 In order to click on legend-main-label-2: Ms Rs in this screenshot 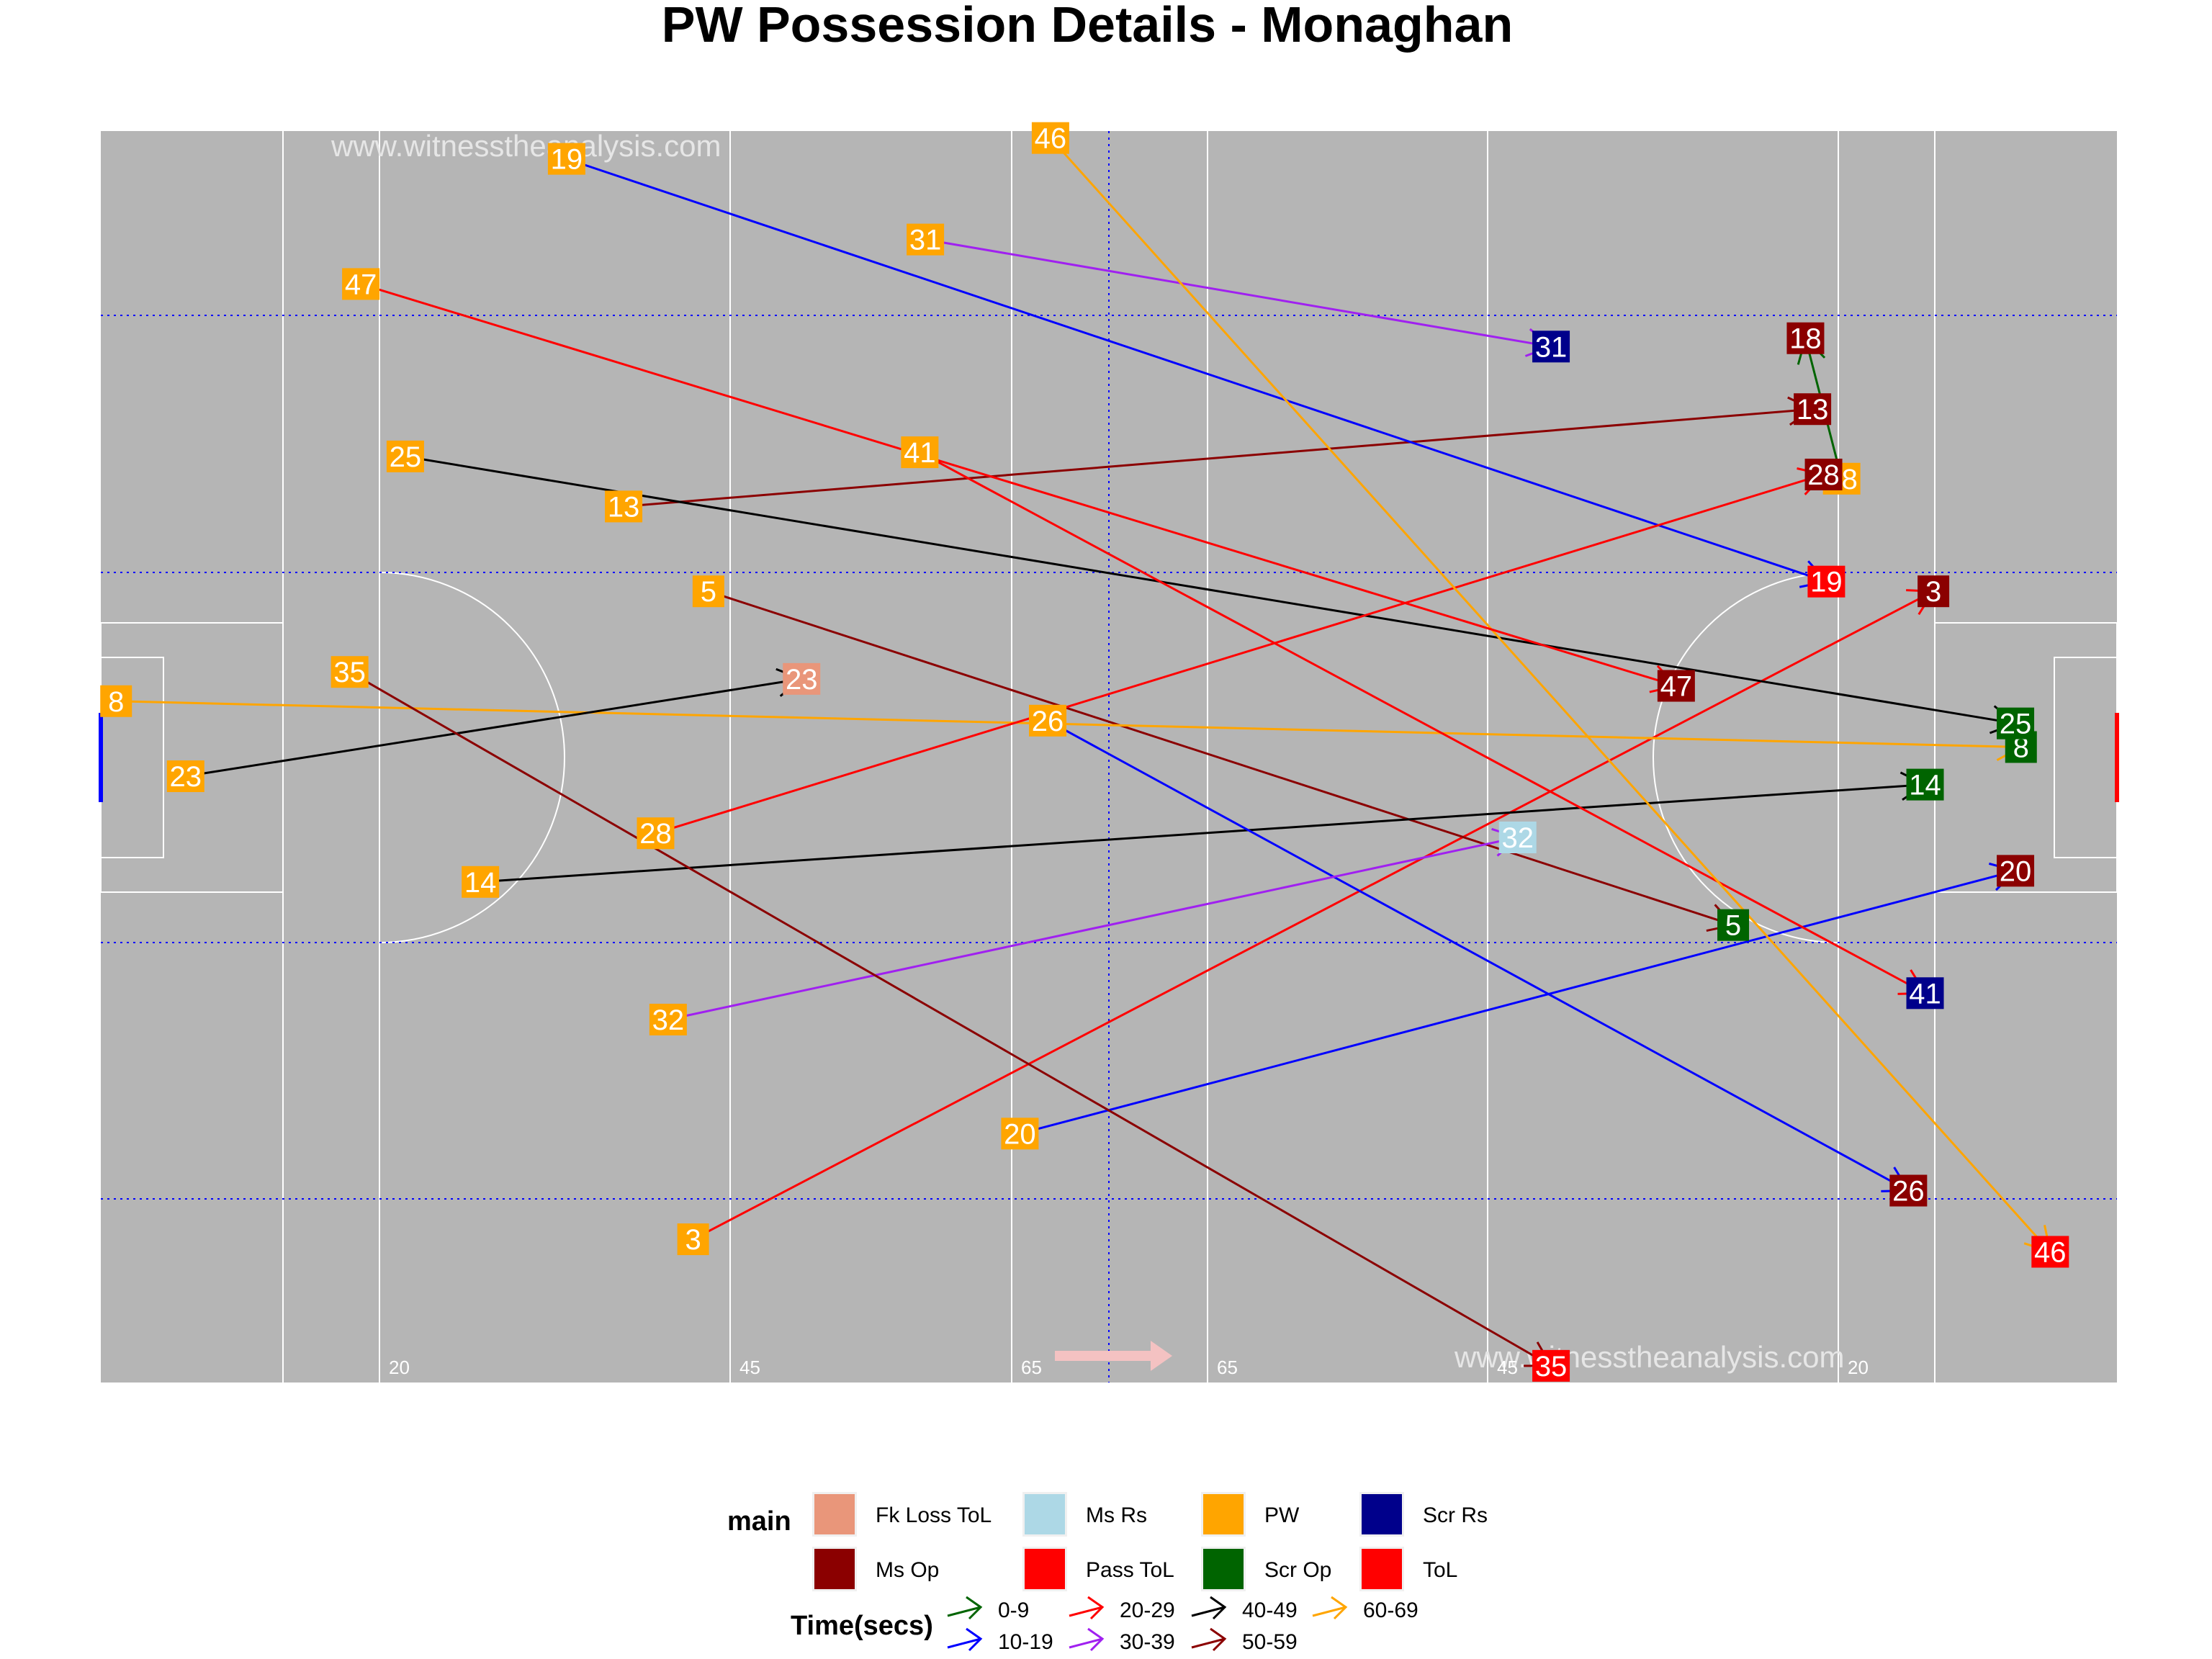, I will do `click(1116, 1515)`.